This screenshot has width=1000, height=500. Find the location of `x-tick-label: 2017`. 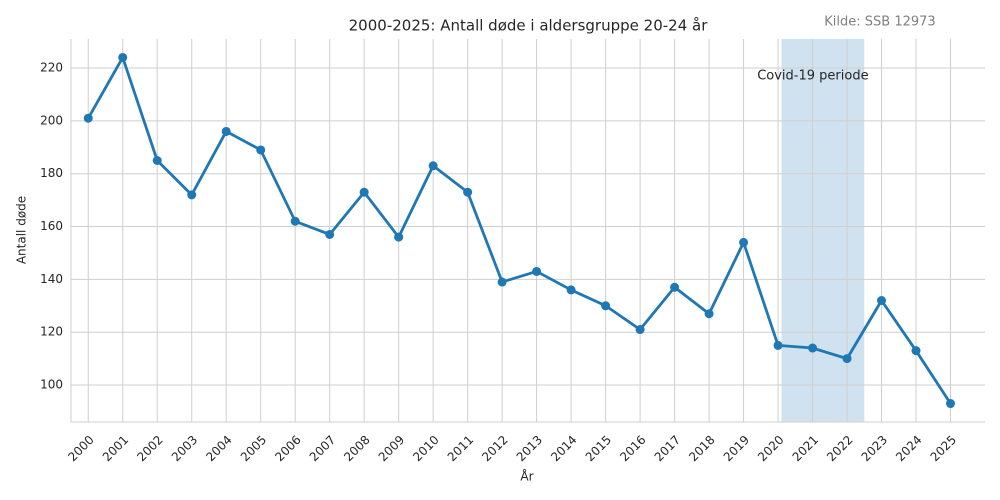

x-tick-label: 2017 is located at coordinates (667, 448).